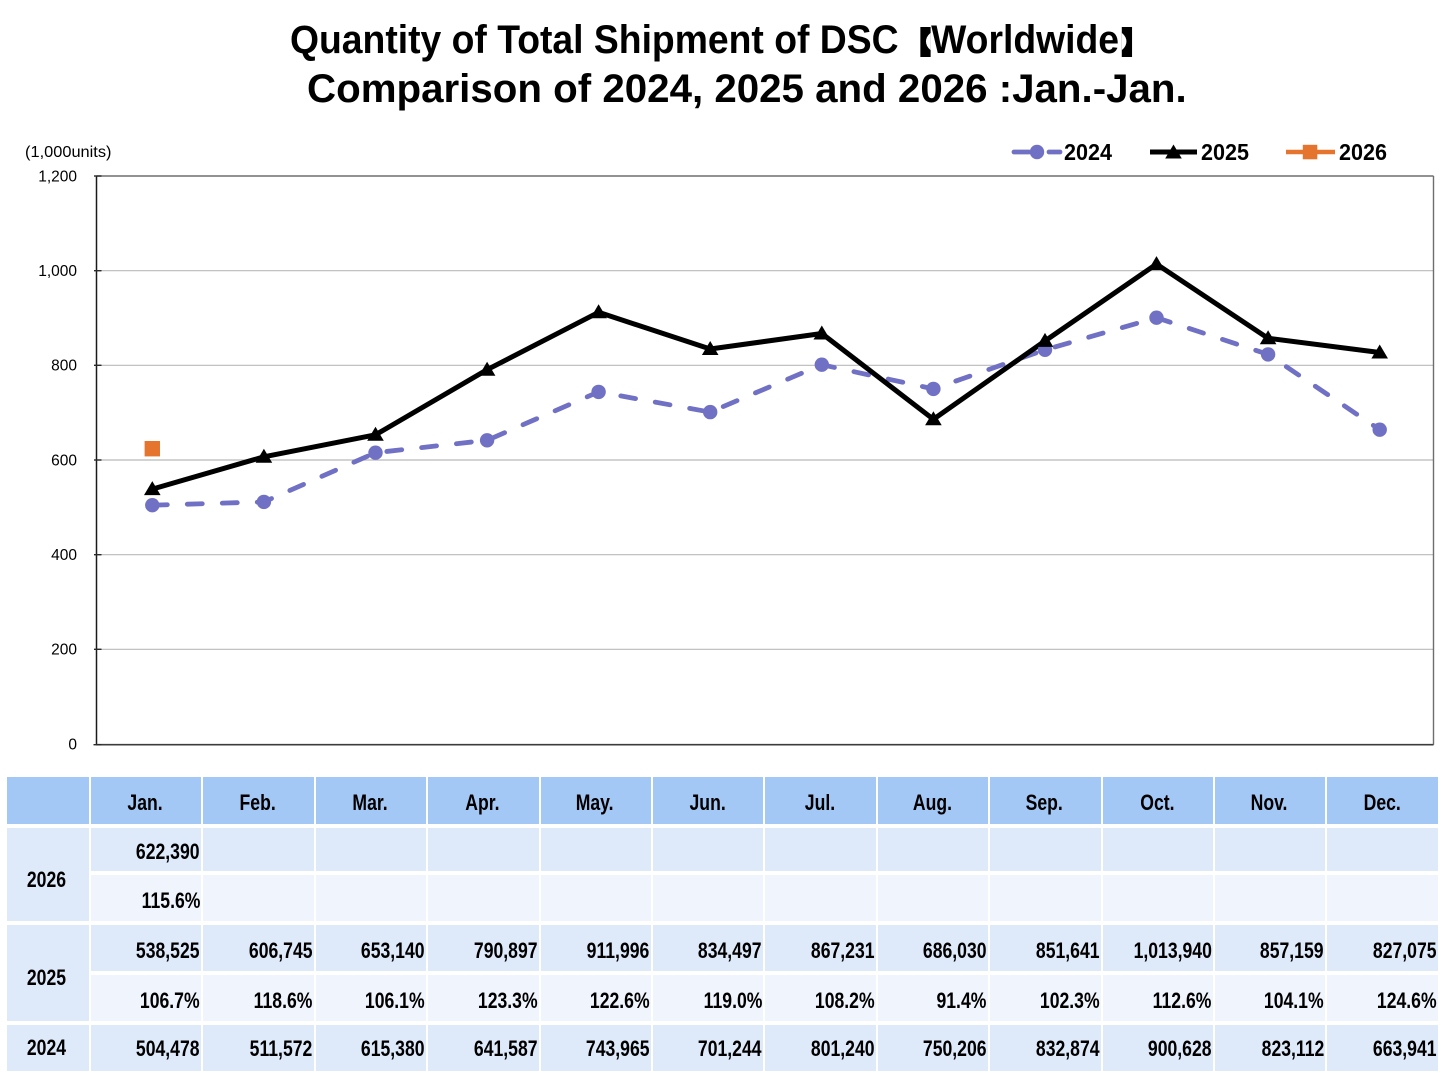  I want to click on svg-text: 2026, so click(1363, 152).